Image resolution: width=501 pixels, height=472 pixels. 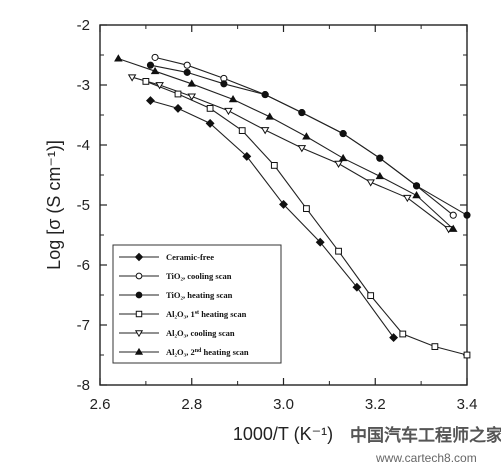 I want to click on x-tick-label: 3.2, so click(x=375, y=404).